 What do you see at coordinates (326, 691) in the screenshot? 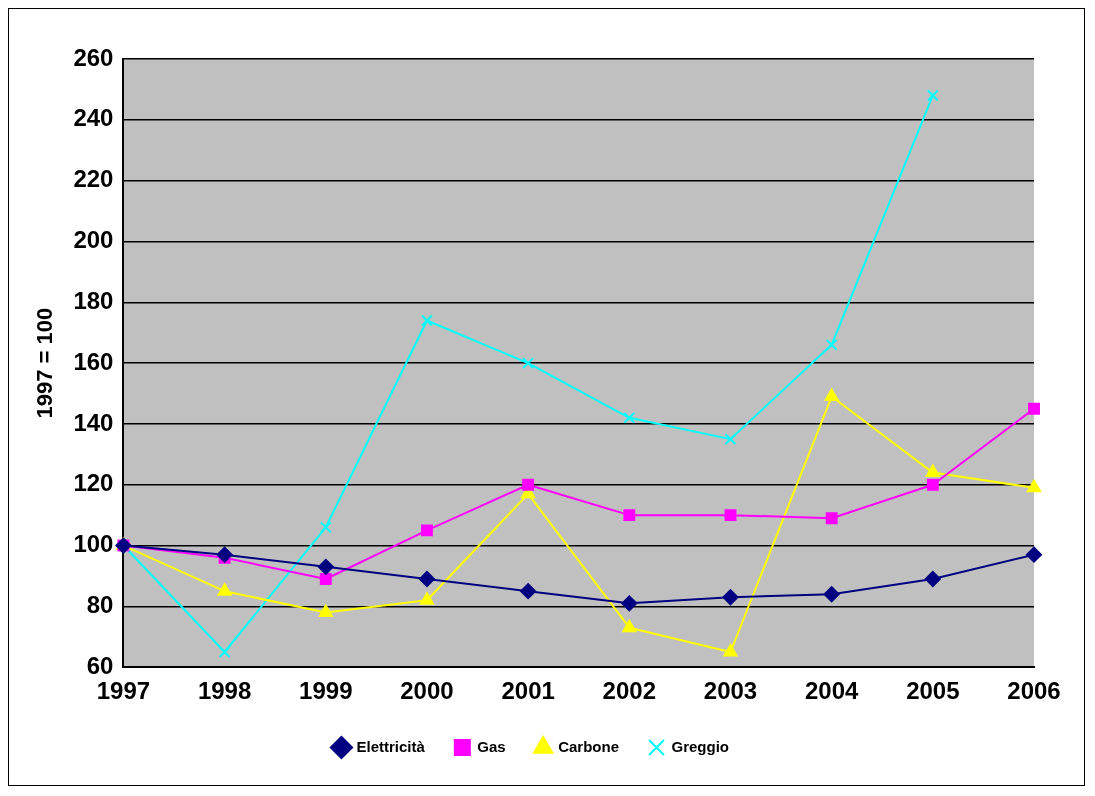
I see `x-tick-label: 1999` at bounding box center [326, 691].